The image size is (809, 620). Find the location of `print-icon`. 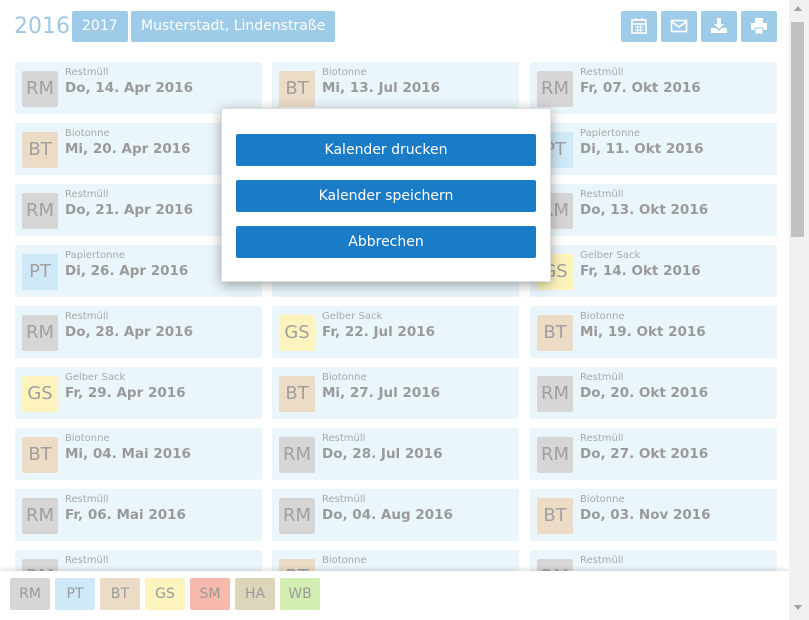

print-icon is located at coordinates (759, 26).